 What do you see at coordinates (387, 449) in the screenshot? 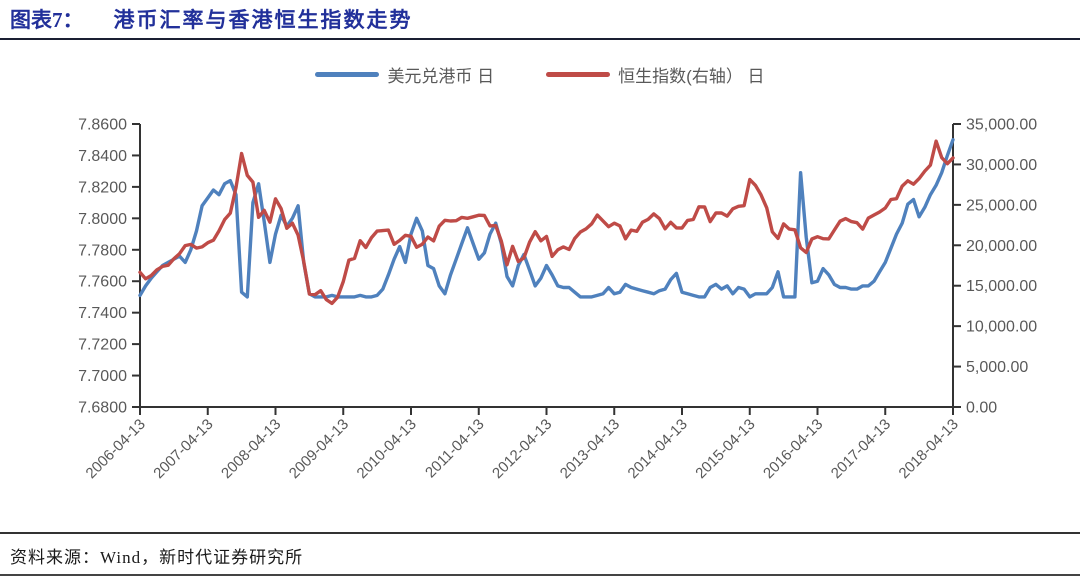
I see `x-axis-tick-label: 2010-04-13` at bounding box center [387, 449].